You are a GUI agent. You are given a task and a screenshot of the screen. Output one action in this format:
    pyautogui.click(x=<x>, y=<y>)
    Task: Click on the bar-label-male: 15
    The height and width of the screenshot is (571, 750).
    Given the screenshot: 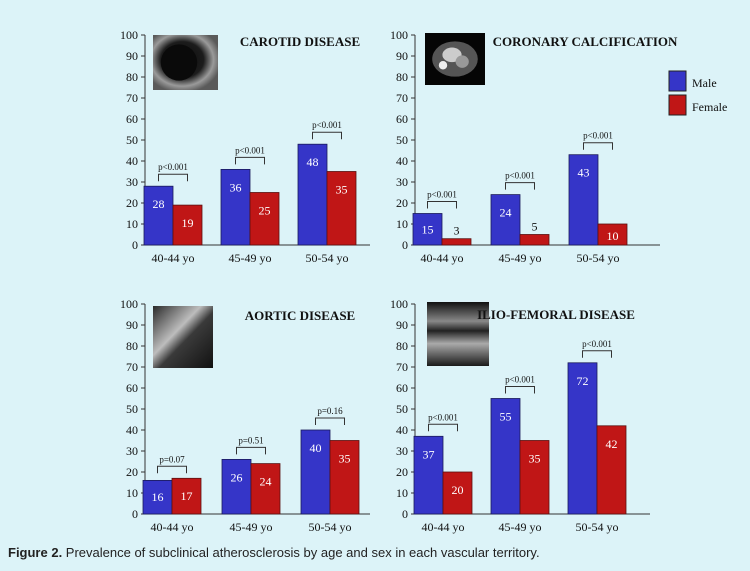 What is the action you would take?
    pyautogui.click(x=428, y=229)
    